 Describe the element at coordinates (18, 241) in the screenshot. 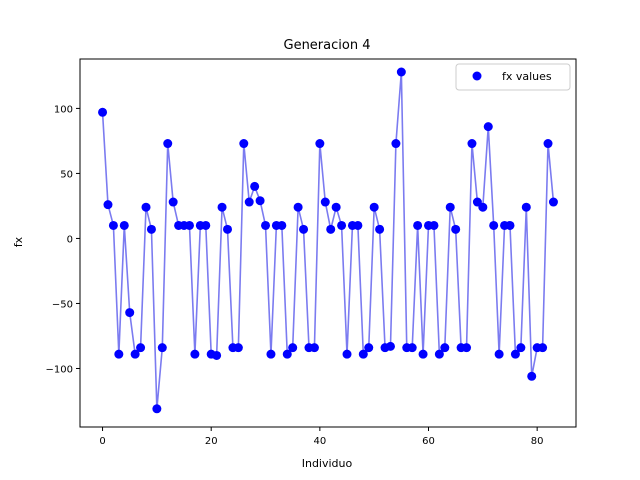

I see `y-axis-label: fx` at that location.